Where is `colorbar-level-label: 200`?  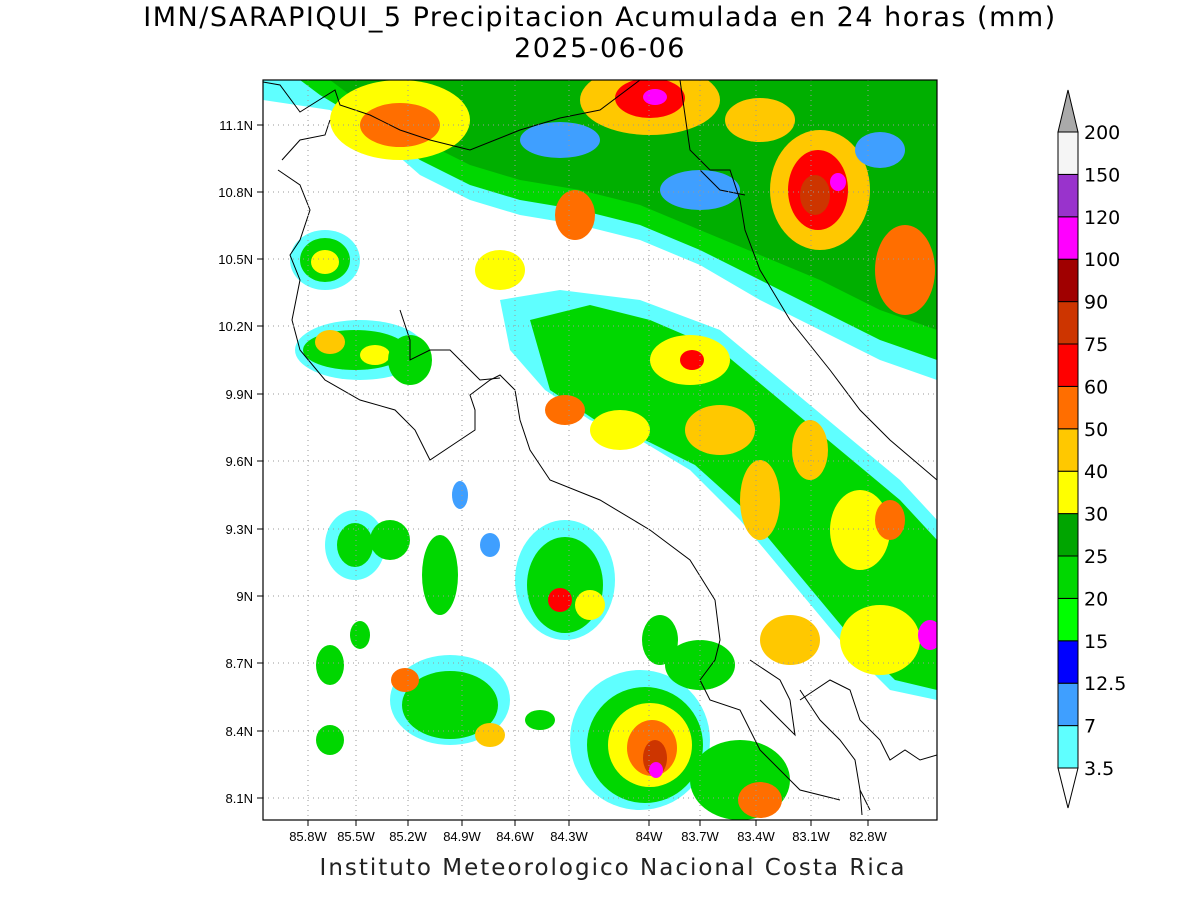
colorbar-level-label: 200 is located at coordinates (1102, 133).